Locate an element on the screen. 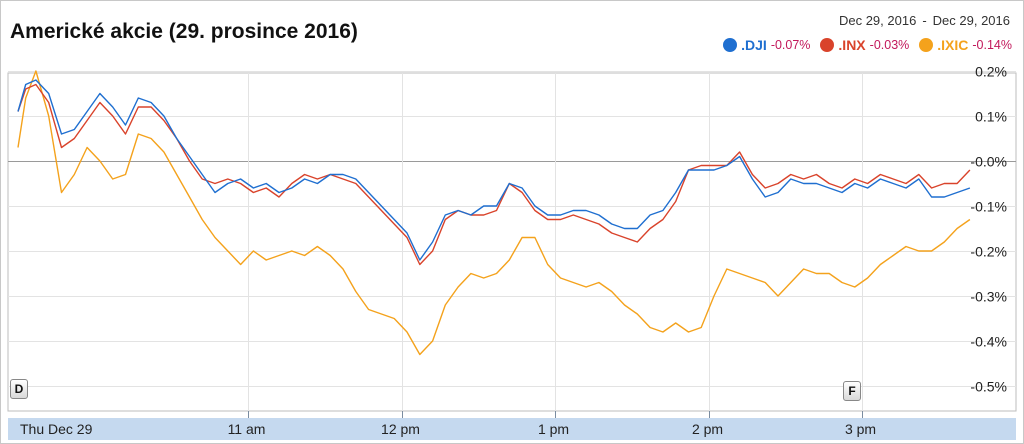  x-tick-label: 12 pm is located at coordinates (400, 429).